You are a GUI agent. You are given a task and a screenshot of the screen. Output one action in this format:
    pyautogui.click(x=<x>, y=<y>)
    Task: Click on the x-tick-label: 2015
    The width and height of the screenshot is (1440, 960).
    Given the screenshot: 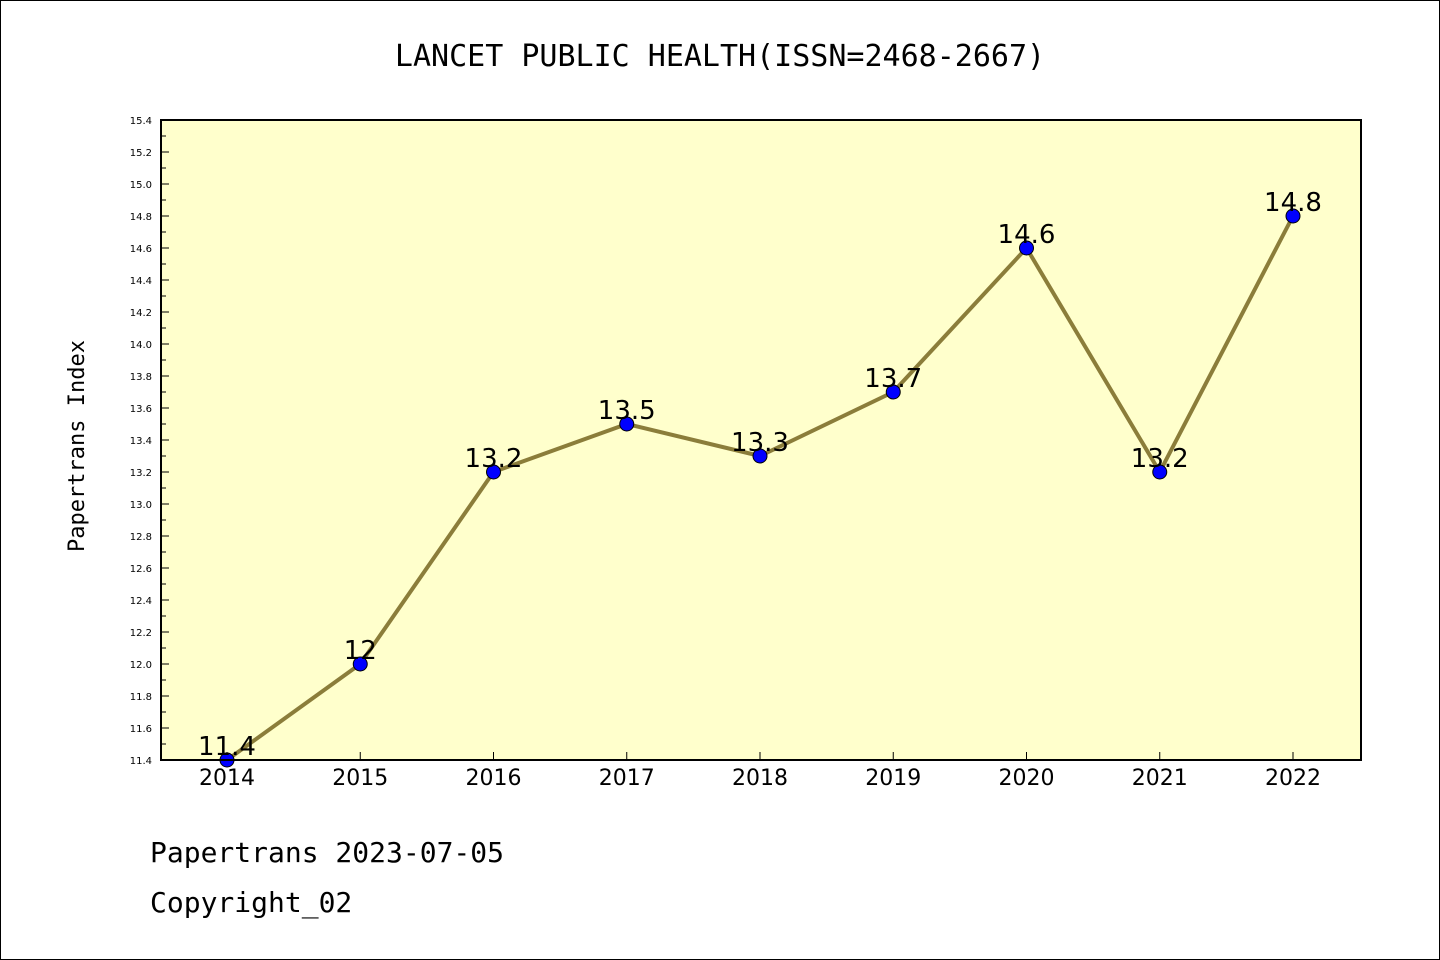 What is the action you would take?
    pyautogui.click(x=360, y=778)
    